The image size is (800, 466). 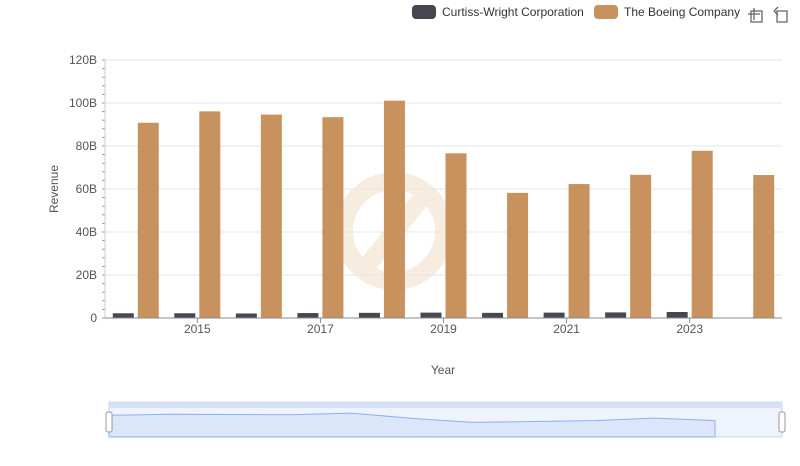 I want to click on legend-item-boeing: The Boeing Company, so click(x=667, y=12).